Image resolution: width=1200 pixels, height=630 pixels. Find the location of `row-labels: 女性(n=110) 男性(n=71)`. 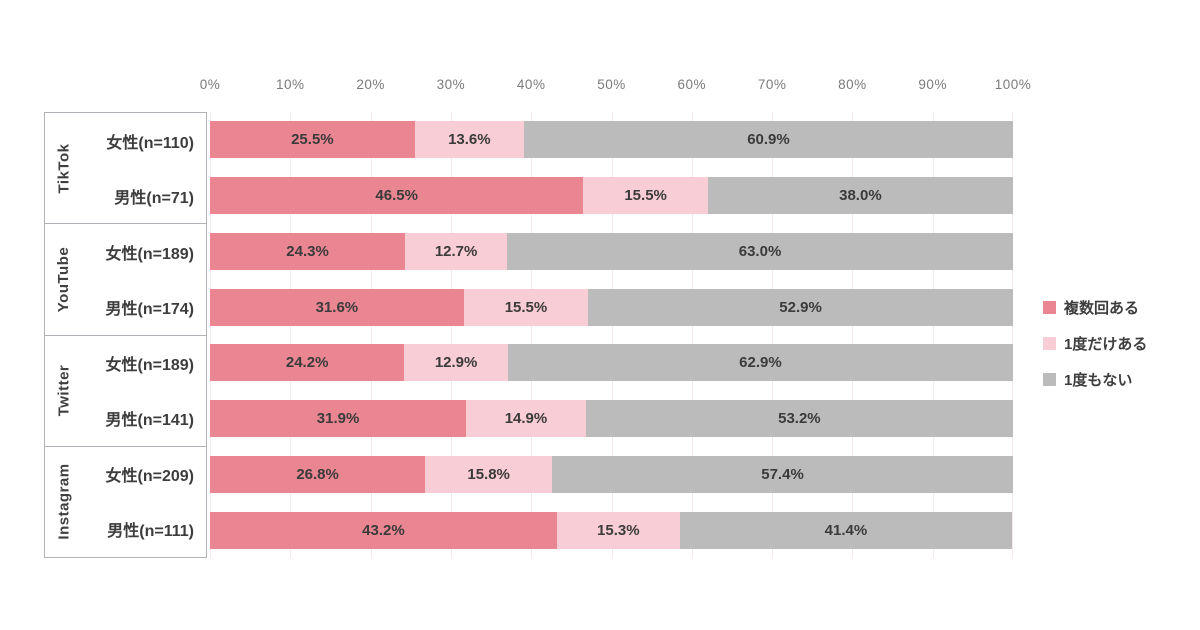

row-labels: 女性(n=110) 男性(n=71) is located at coordinates (144, 168).